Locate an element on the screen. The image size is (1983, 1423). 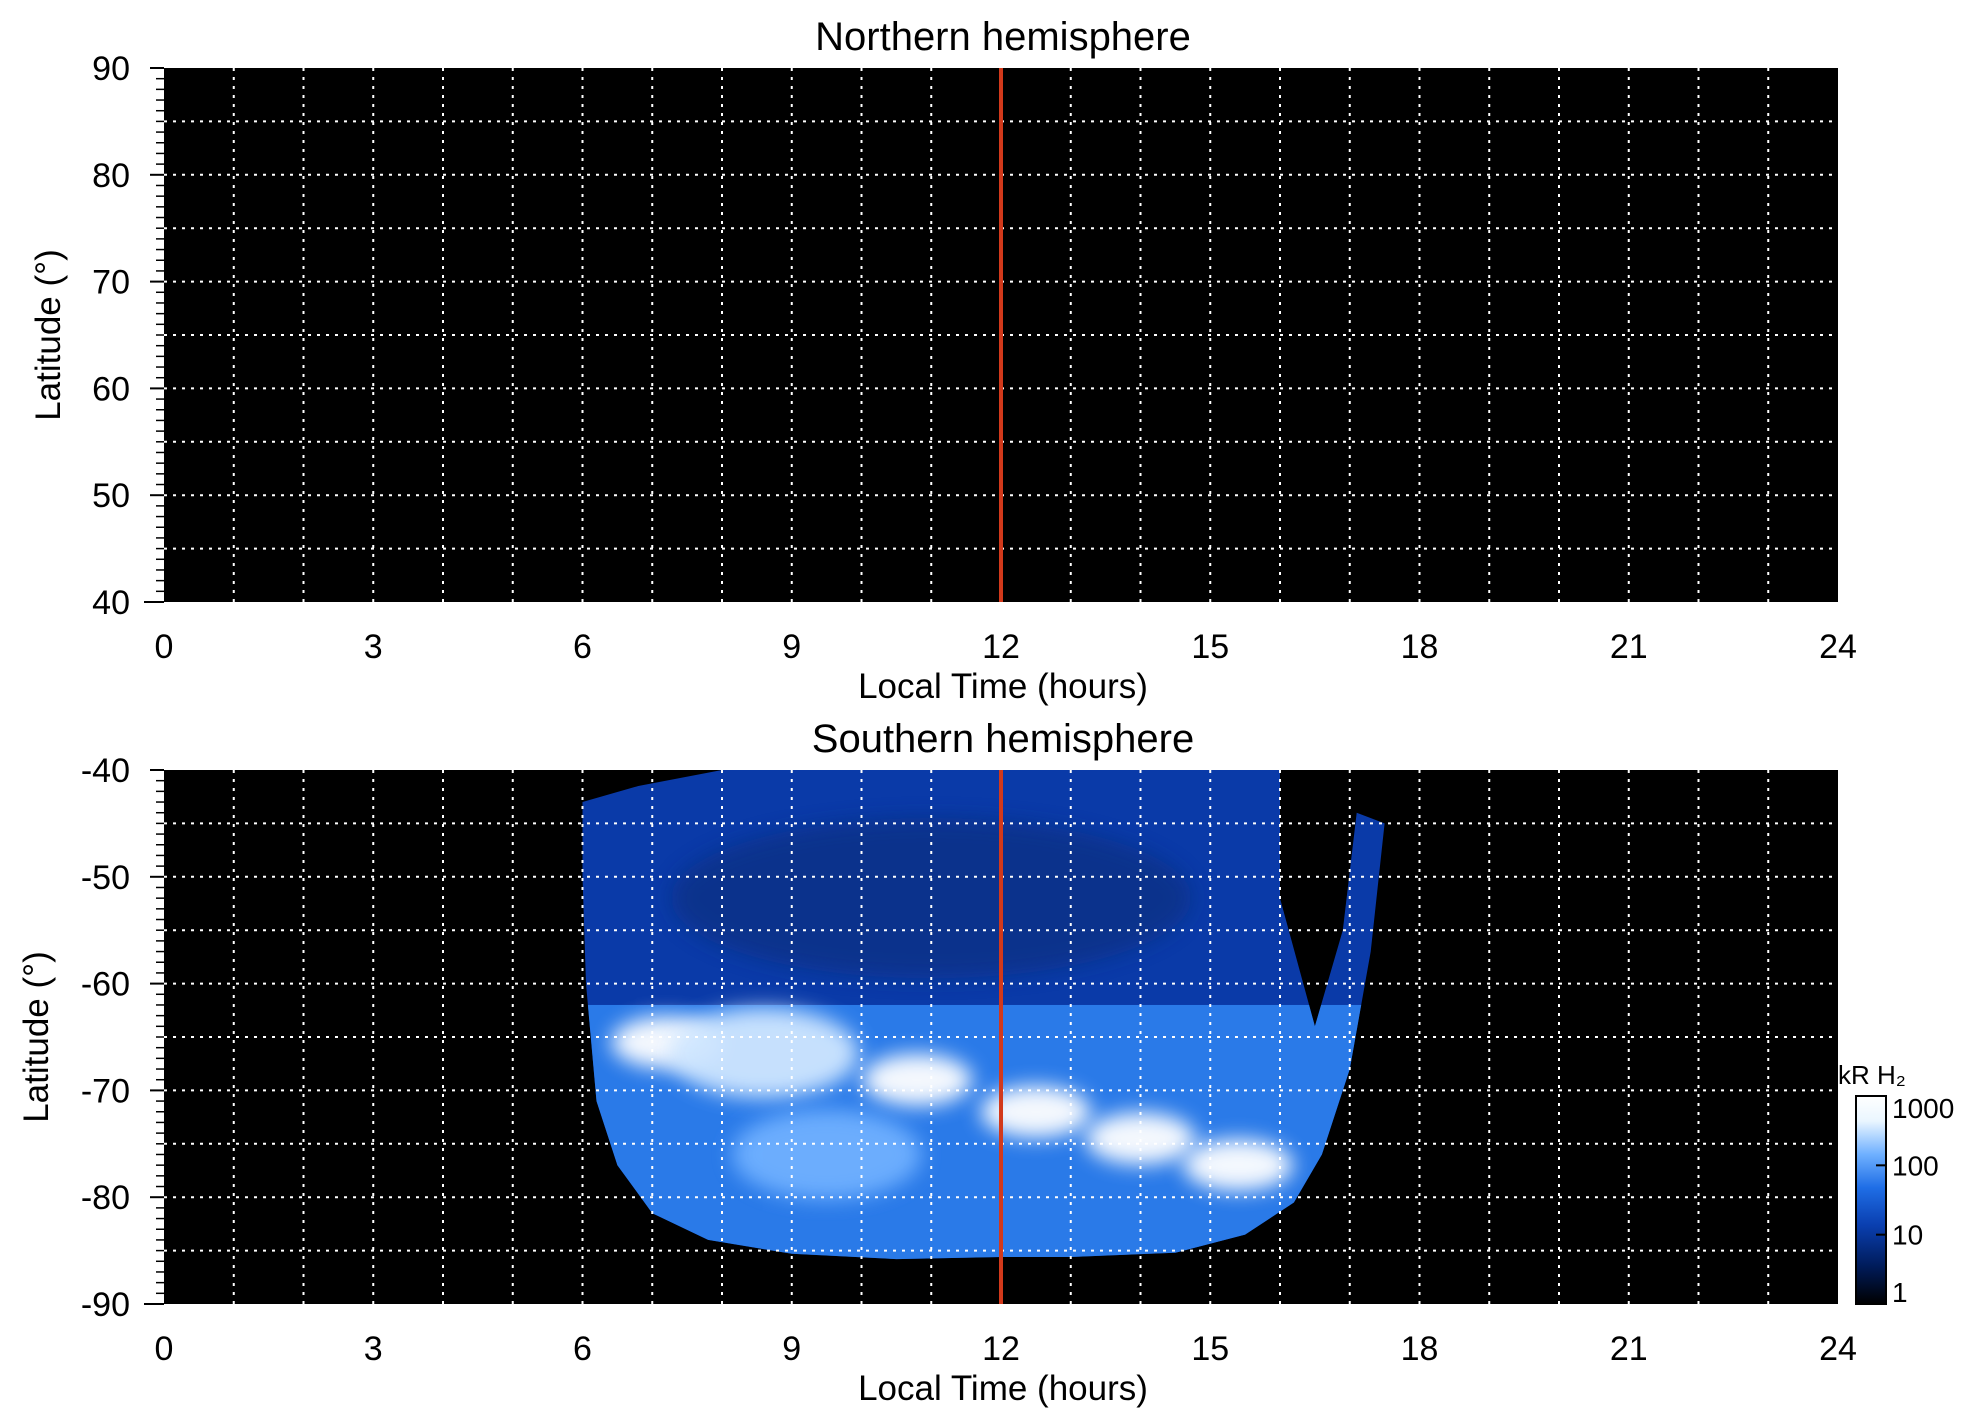
x-ticks-south: 0 3 6 9 12 15 18 21 24 is located at coordinates (1006, 1349).